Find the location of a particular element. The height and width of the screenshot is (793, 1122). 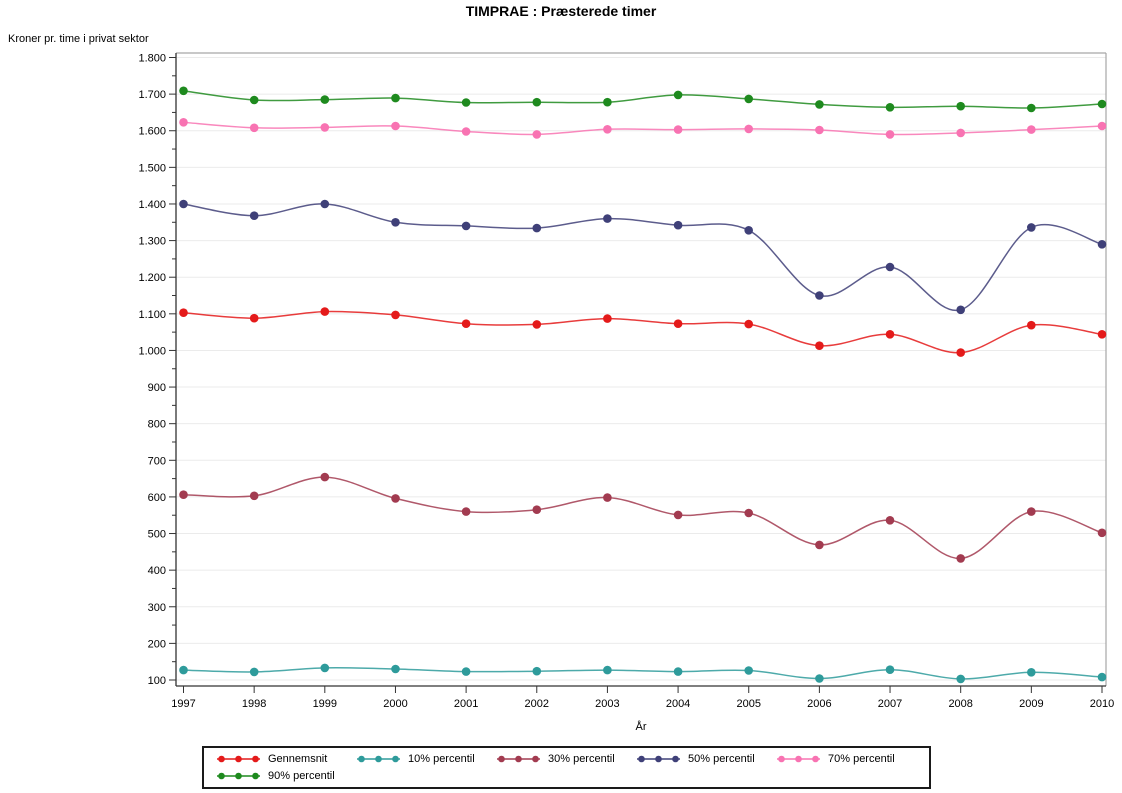

y-tick-label: 1.100 is located at coordinates (152, 315).